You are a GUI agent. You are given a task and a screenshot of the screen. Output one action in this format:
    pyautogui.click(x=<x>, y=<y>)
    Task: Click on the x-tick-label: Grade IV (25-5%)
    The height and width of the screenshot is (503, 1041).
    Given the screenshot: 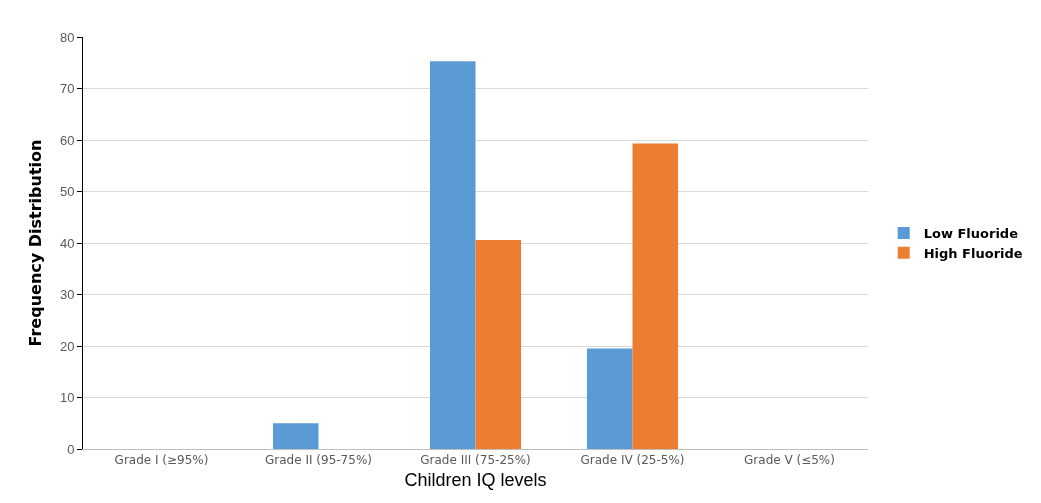 What is the action you would take?
    pyautogui.click(x=632, y=460)
    